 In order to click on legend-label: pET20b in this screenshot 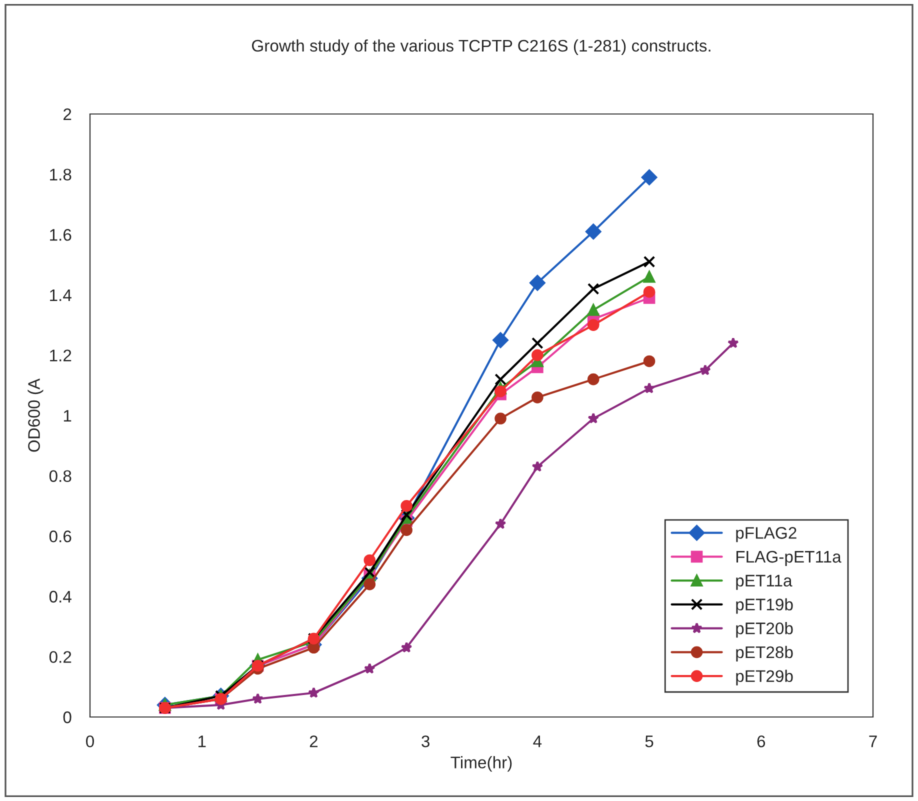, I will do `click(764, 630)`.